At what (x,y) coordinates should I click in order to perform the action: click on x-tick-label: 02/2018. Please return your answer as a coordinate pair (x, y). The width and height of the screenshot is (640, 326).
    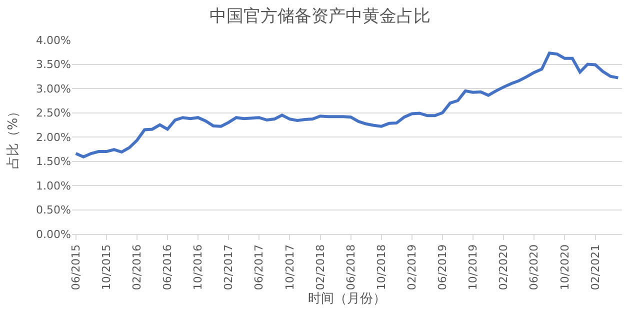
    Looking at the image, I should click on (320, 267).